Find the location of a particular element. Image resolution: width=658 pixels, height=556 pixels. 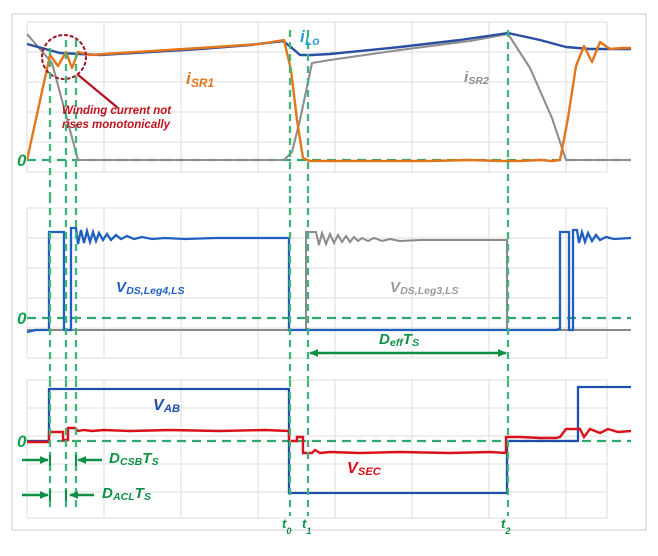

annotation-leader-line is located at coordinates (97, 91).